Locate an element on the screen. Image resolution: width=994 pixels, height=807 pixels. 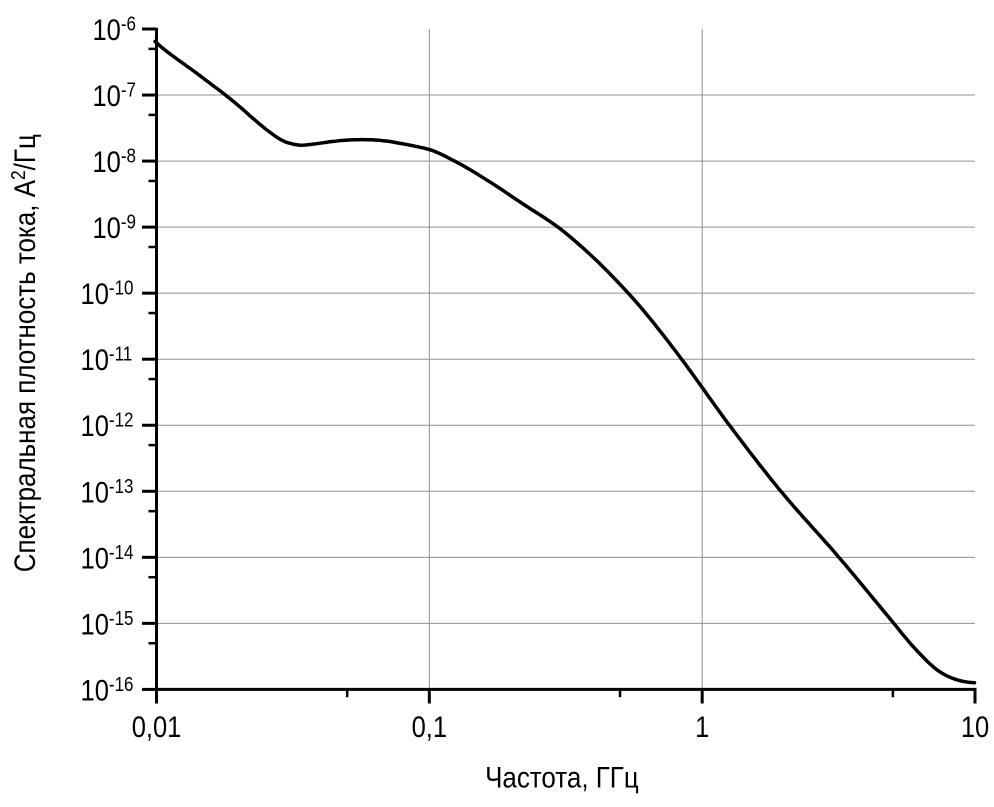
svg-text: 10⁻⁸ is located at coordinates (114, 161).